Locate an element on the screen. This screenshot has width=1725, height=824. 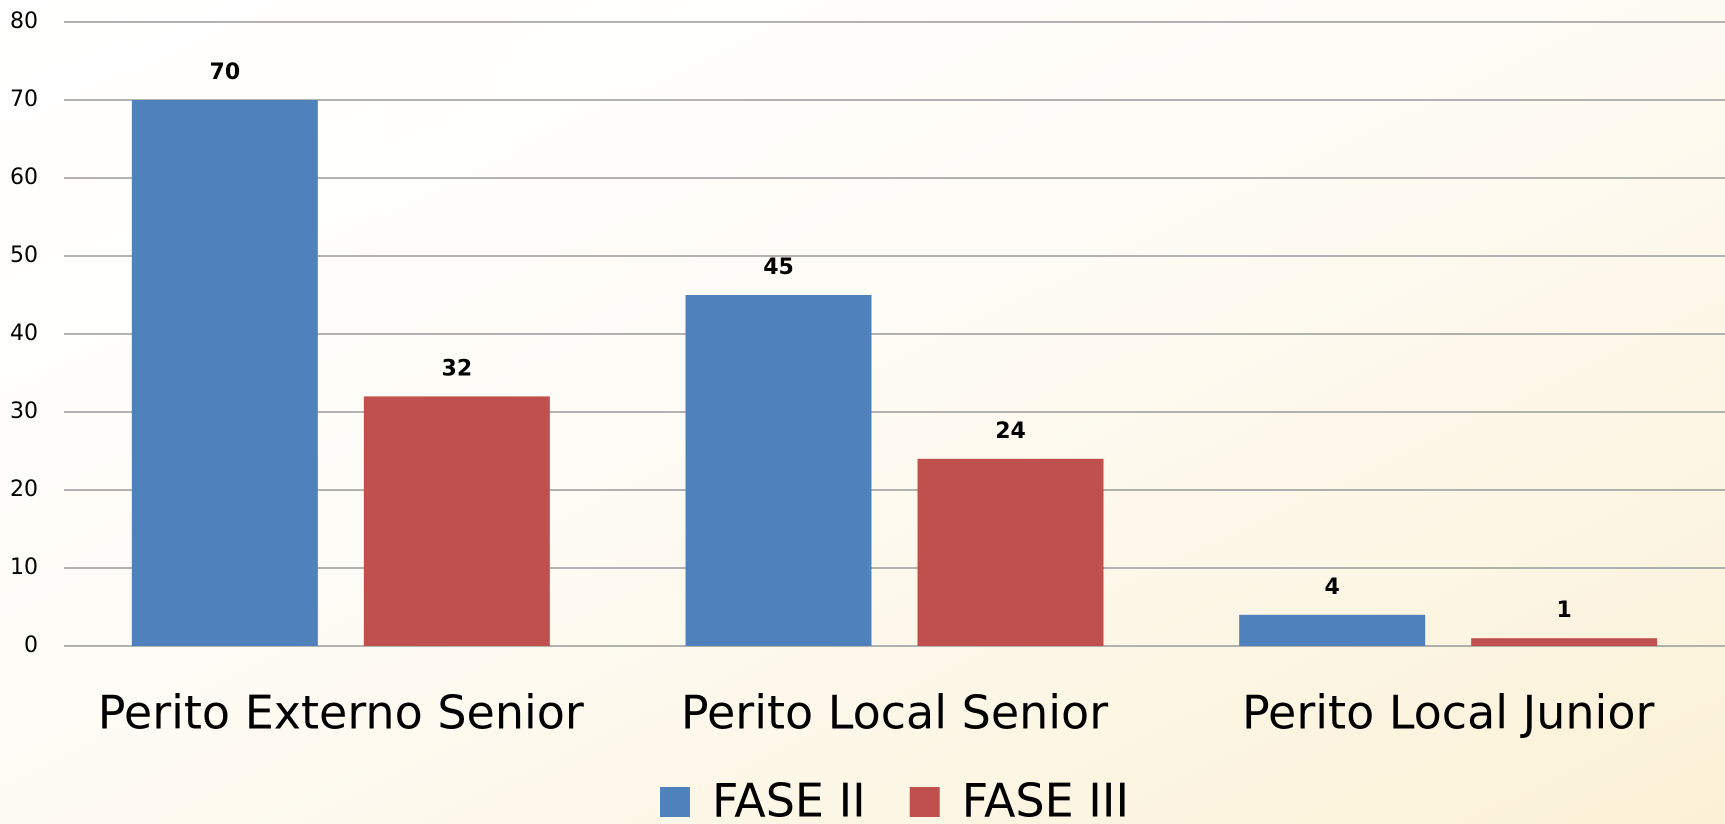
y-tick-label: 80 is located at coordinates (24, 21).